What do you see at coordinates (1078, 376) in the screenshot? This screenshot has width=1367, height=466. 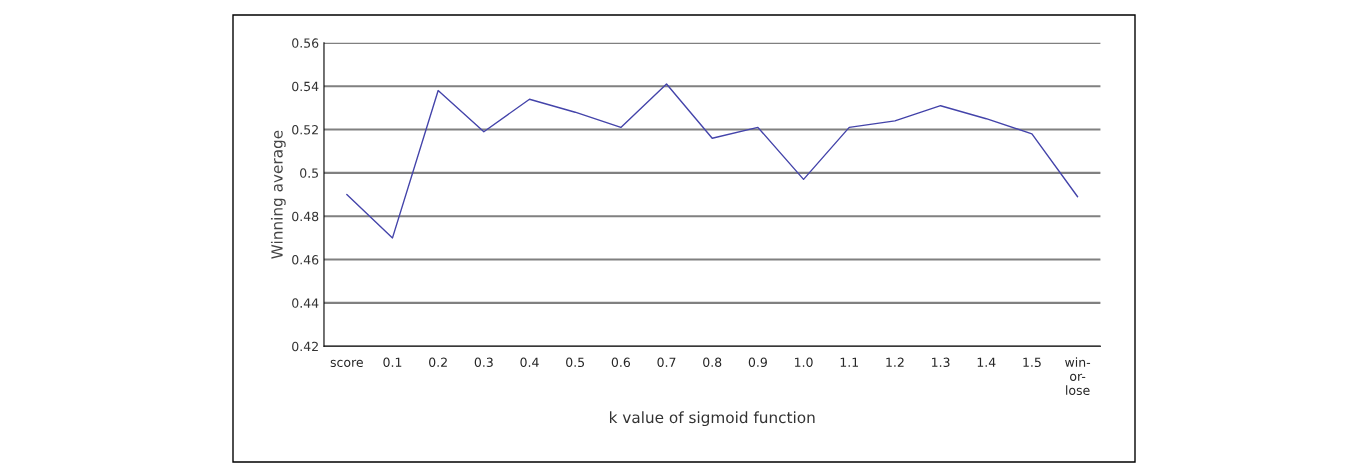 I see `x-tick-label: win- or- lose` at bounding box center [1078, 376].